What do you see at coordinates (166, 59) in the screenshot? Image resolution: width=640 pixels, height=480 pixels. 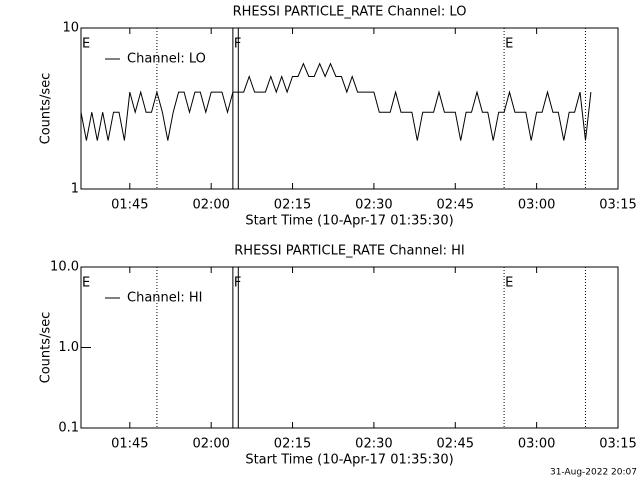 I see `legend-label: Channel: LO` at bounding box center [166, 59].